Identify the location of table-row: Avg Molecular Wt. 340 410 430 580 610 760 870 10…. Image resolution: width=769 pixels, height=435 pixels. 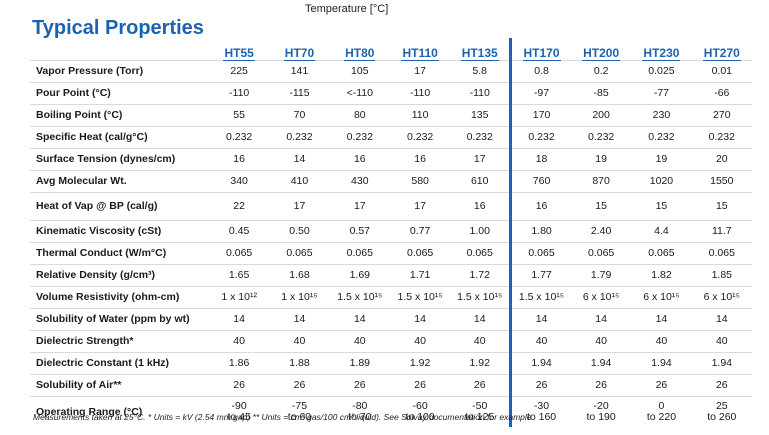
(391, 181).